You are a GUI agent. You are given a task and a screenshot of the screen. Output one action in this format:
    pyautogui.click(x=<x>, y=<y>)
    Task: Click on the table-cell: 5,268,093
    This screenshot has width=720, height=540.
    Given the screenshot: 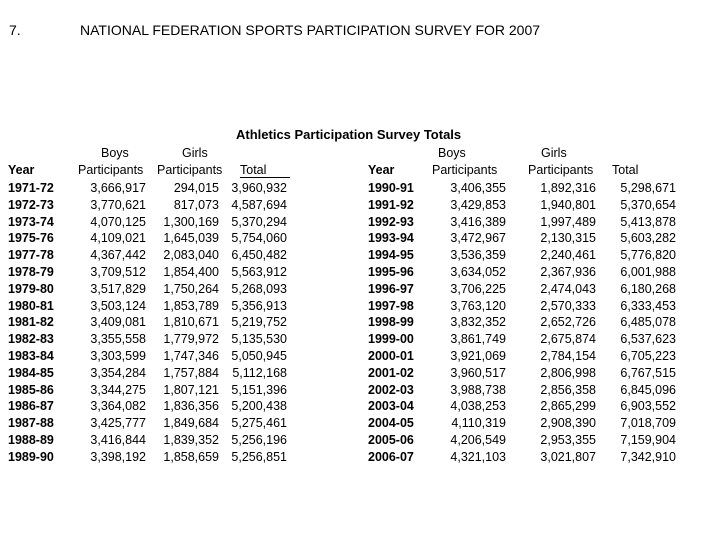 What is the action you would take?
    pyautogui.click(x=259, y=288)
    